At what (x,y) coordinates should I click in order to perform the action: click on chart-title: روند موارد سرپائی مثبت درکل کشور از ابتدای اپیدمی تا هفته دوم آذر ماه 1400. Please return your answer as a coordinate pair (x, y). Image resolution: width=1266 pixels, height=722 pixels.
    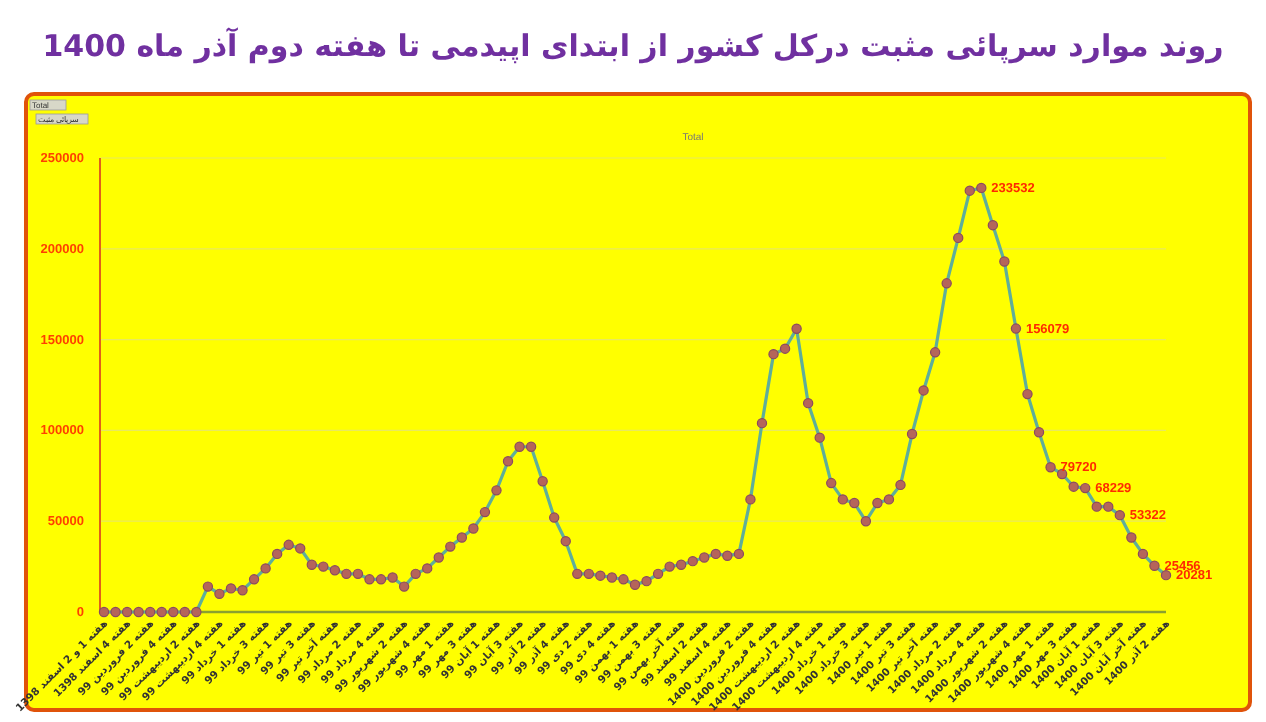
    Looking at the image, I should click on (633, 45).